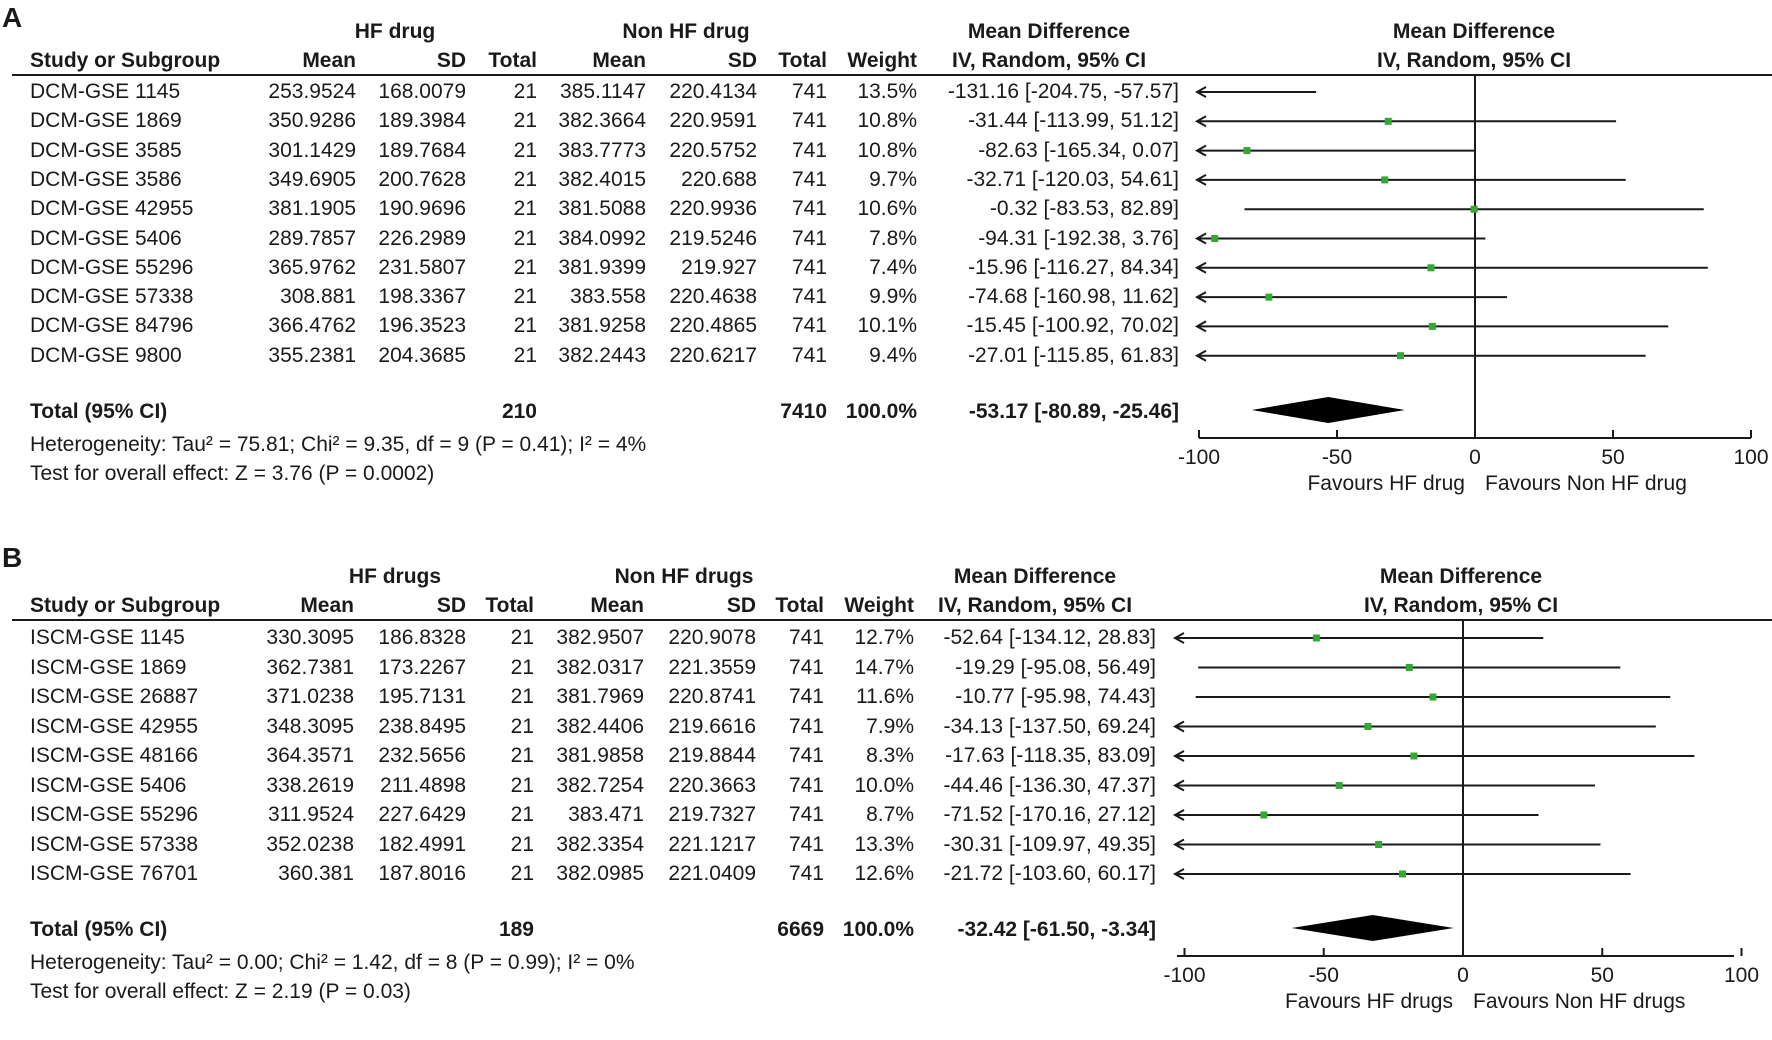  Describe the element at coordinates (713, 326) in the screenshot. I see `sd2-cell: 220.4865` at that location.